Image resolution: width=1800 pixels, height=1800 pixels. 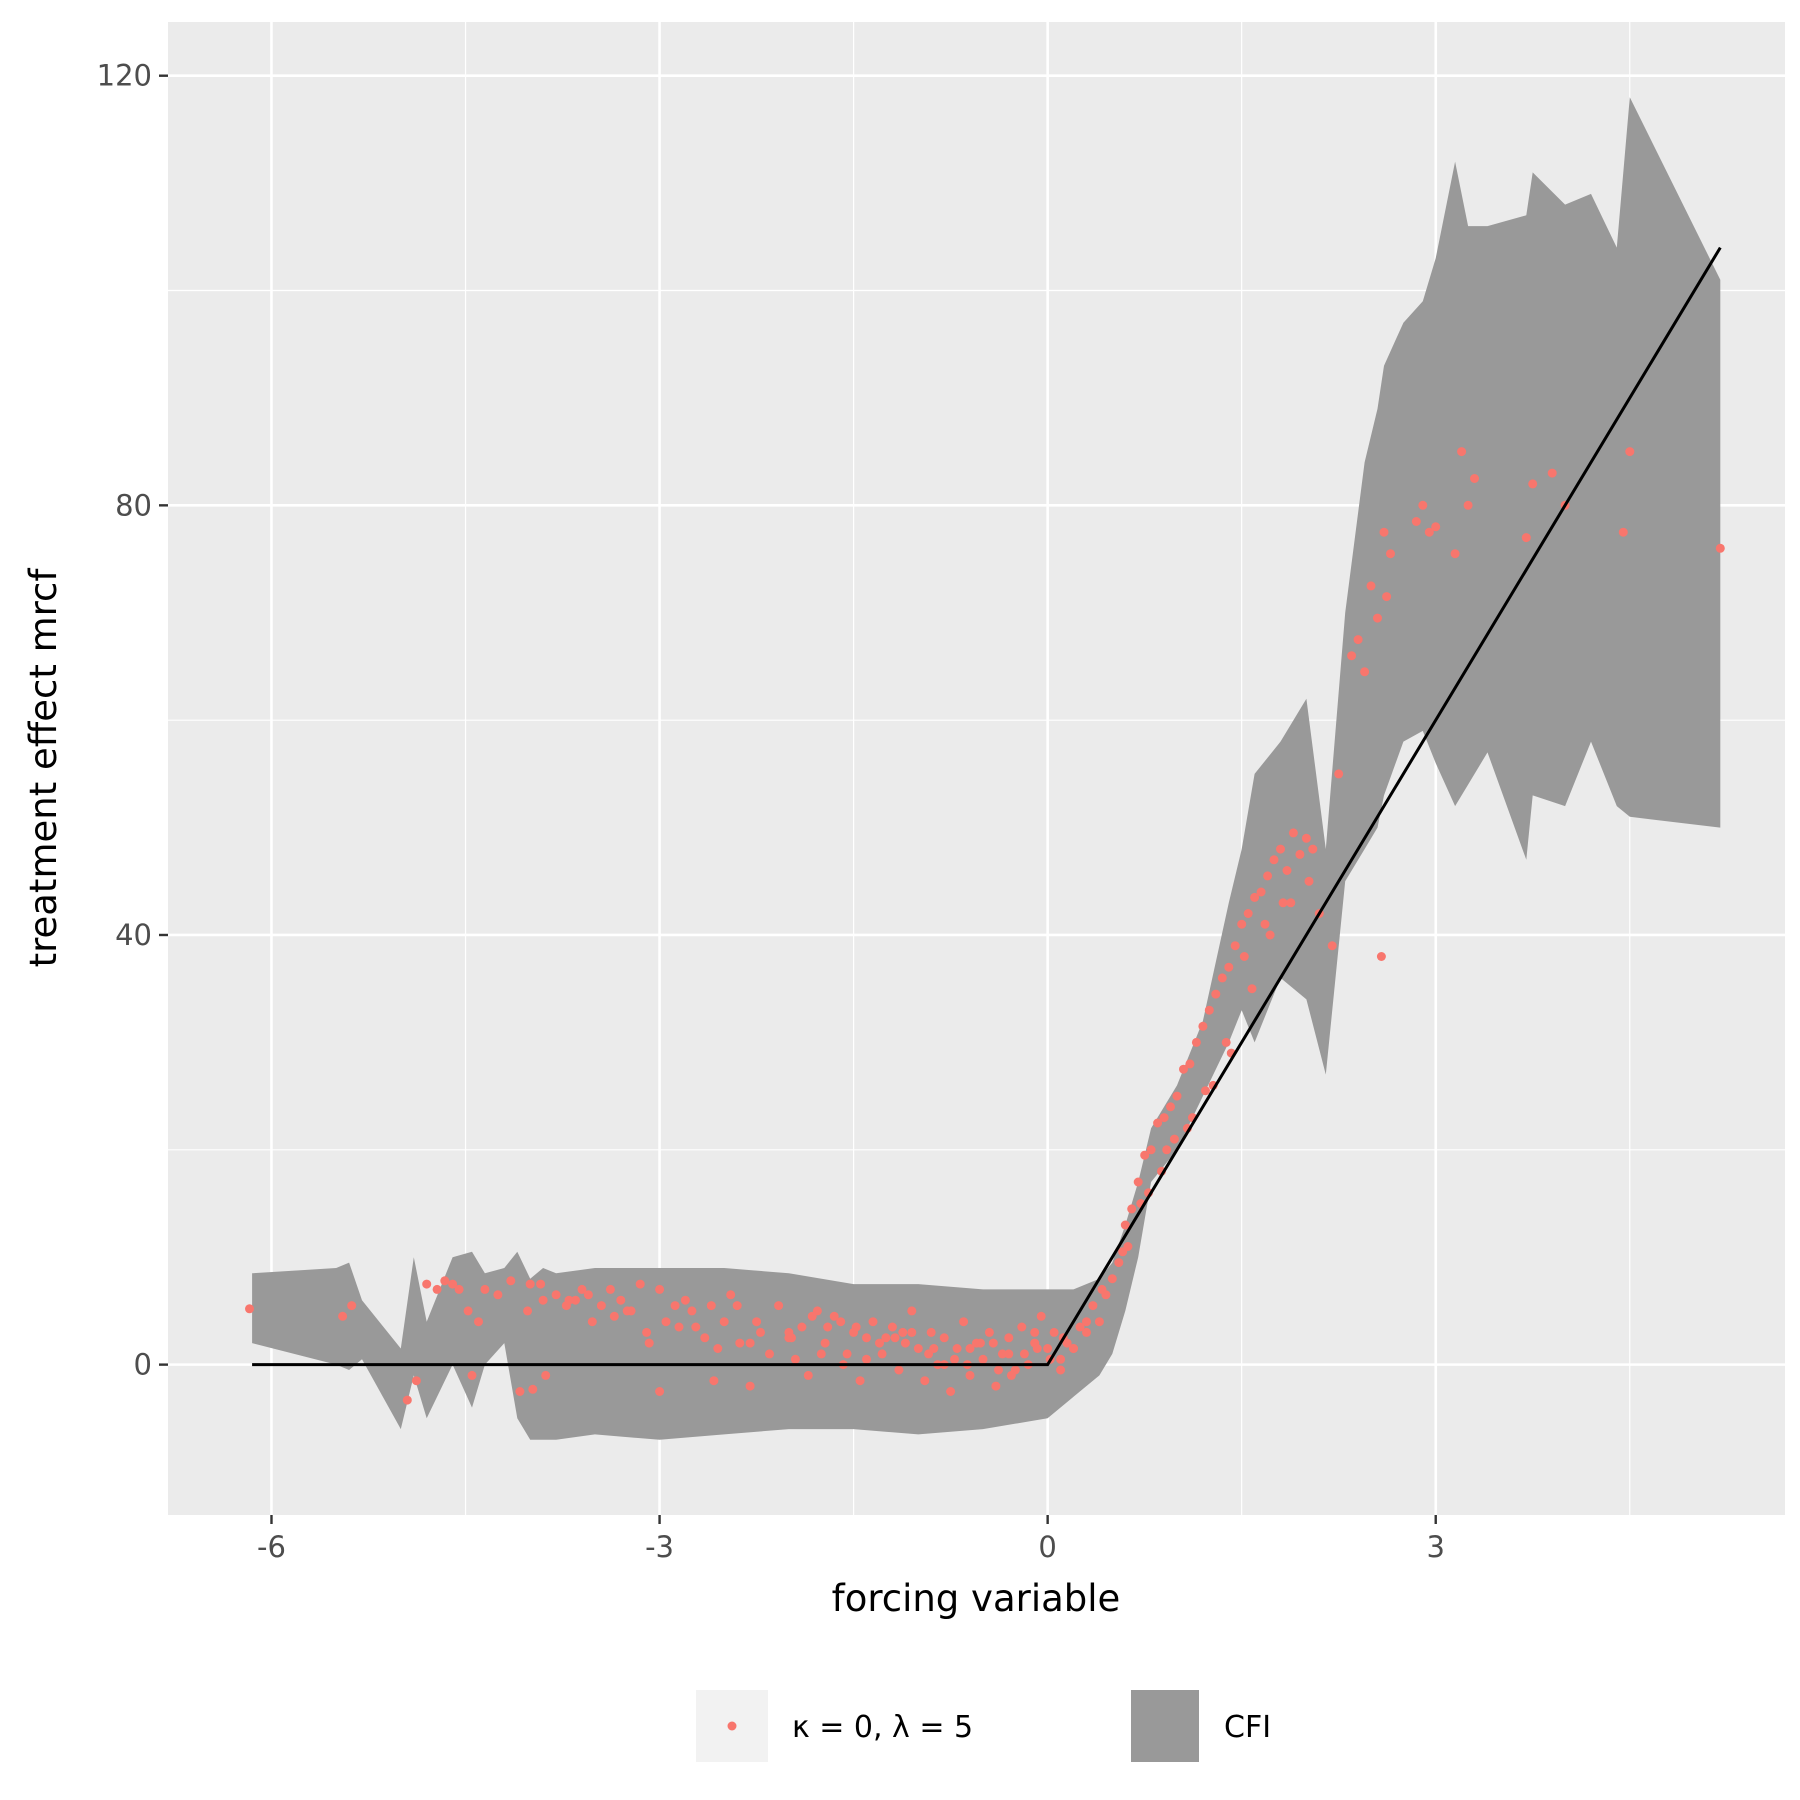 What do you see at coordinates (1436, 1547) in the screenshot?
I see `x-tick-label: 3` at bounding box center [1436, 1547].